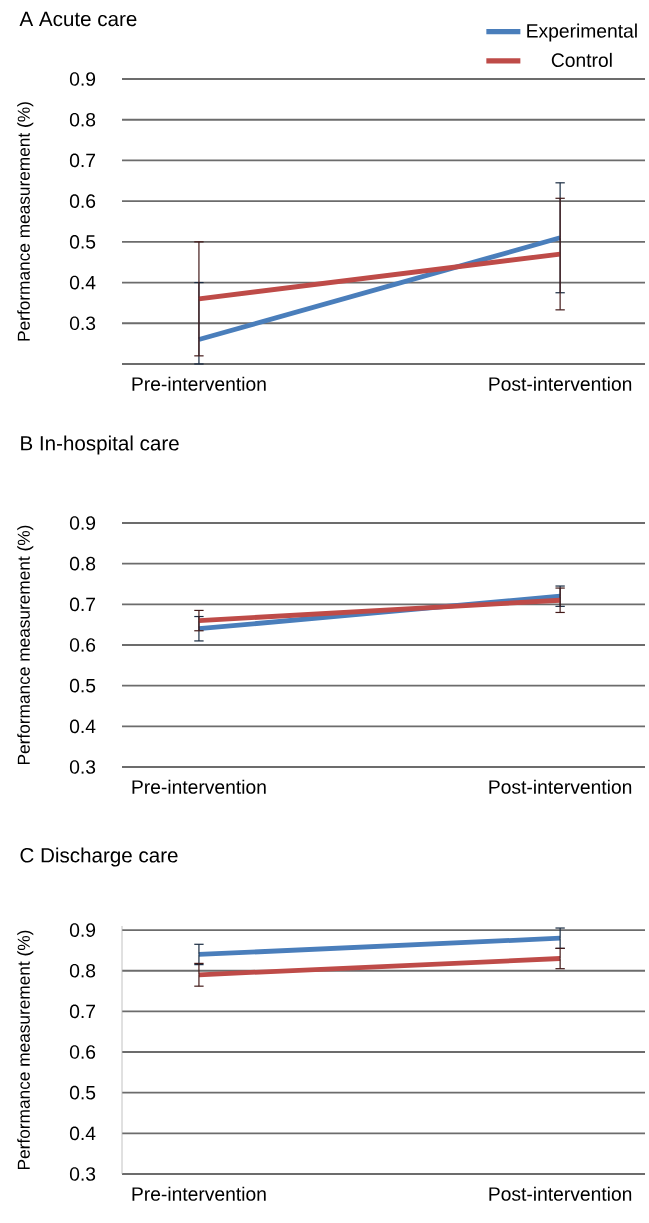 Image resolution: width=649 pixels, height=1223 pixels. What do you see at coordinates (99, 857) in the screenshot?
I see `chart-title: C Discharge care` at bounding box center [99, 857].